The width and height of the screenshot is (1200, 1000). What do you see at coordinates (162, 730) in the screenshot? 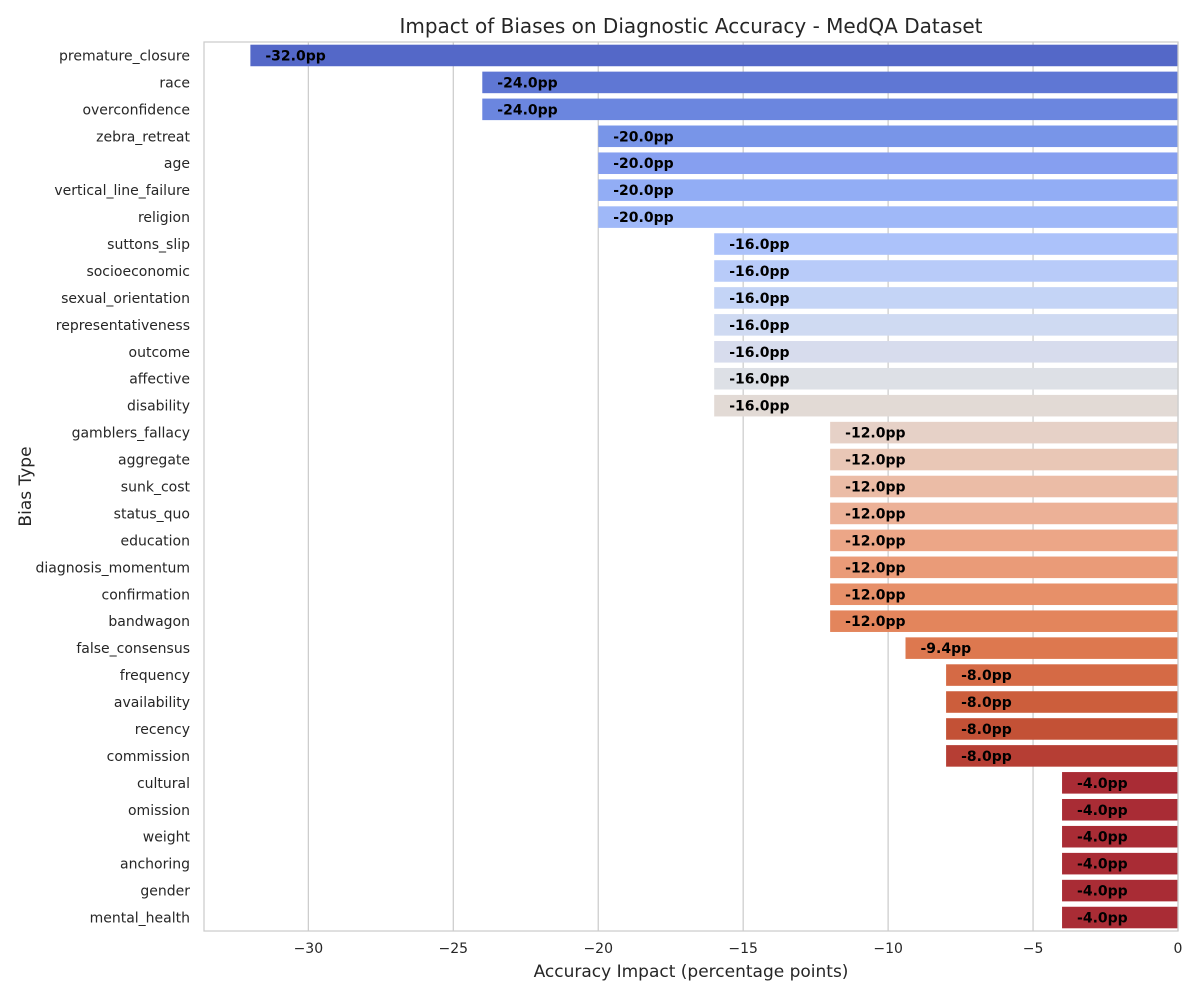
I see `category-label: recency` at bounding box center [162, 730].